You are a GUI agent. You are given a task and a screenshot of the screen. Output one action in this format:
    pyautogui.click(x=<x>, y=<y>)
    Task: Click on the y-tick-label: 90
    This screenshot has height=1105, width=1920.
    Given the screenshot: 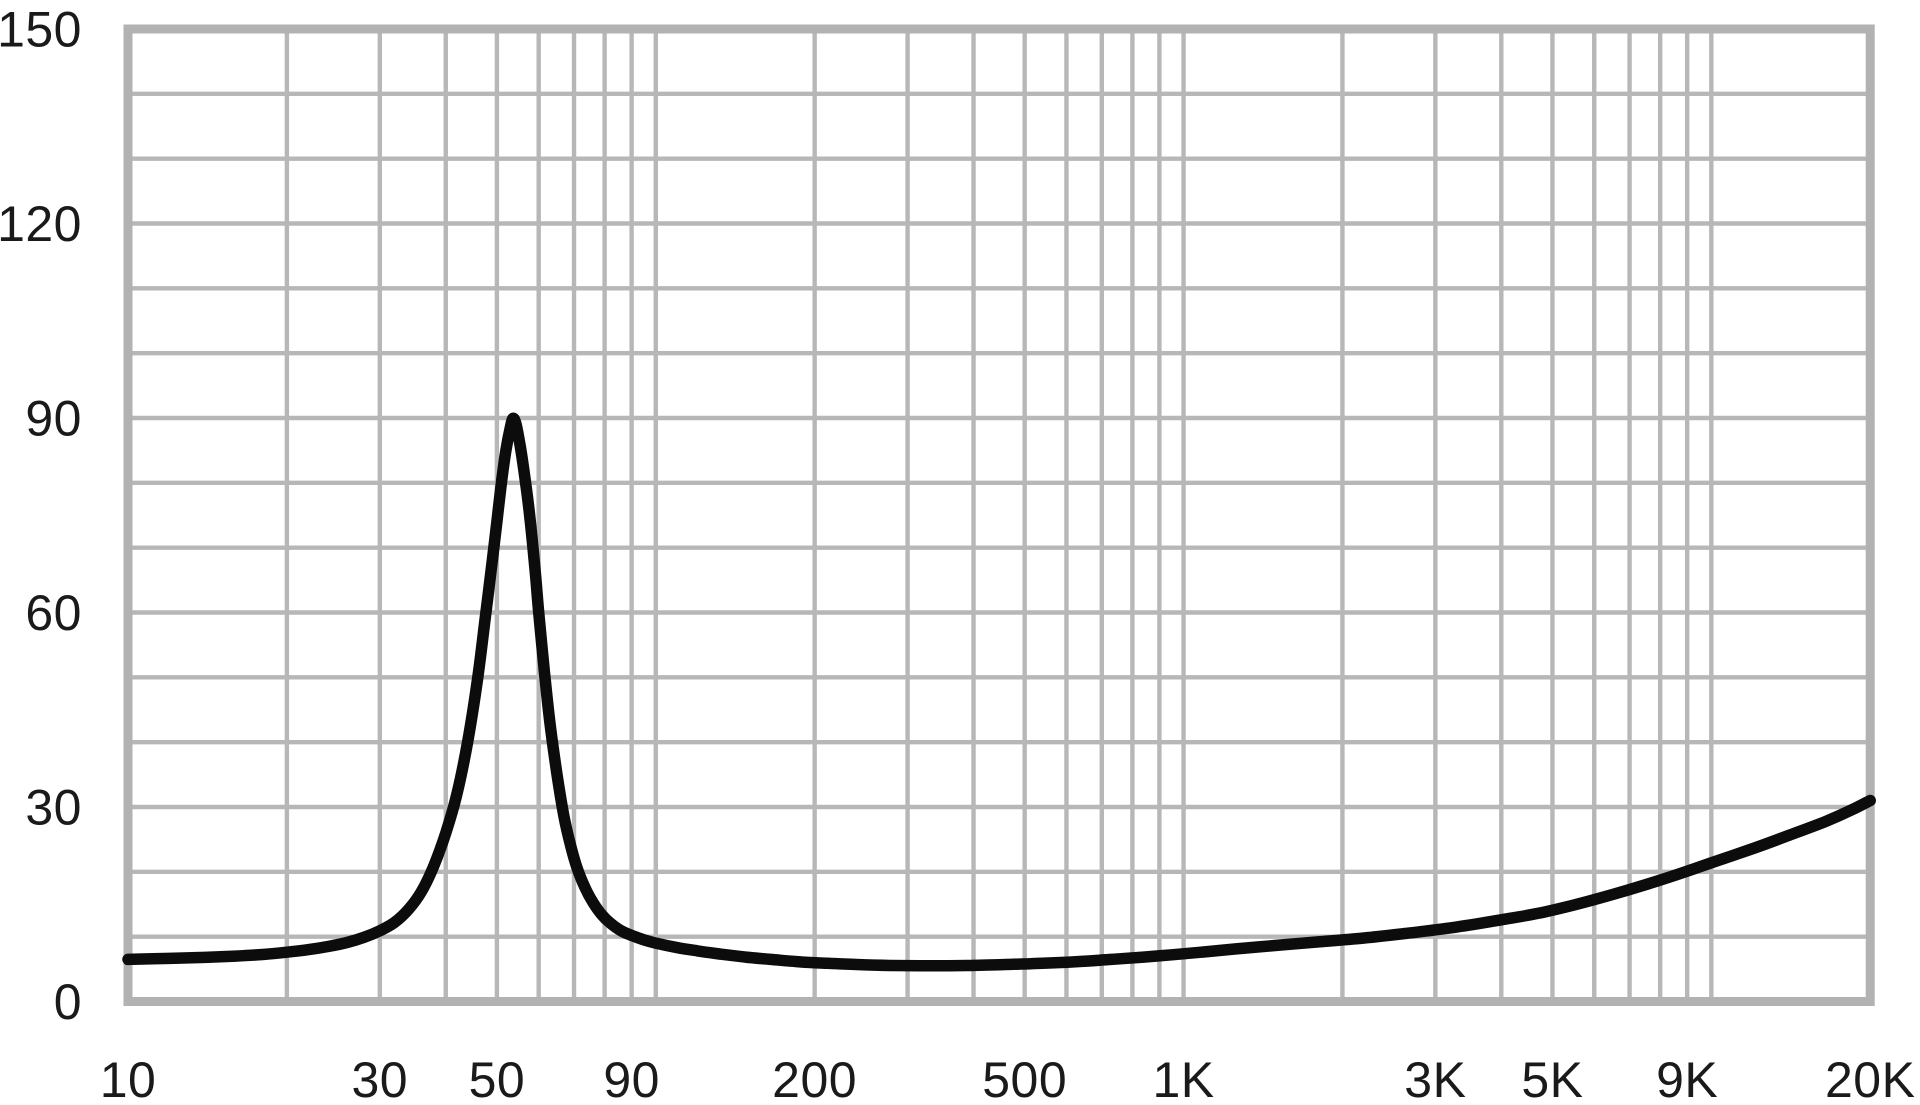 What is the action you would take?
    pyautogui.click(x=53, y=419)
    